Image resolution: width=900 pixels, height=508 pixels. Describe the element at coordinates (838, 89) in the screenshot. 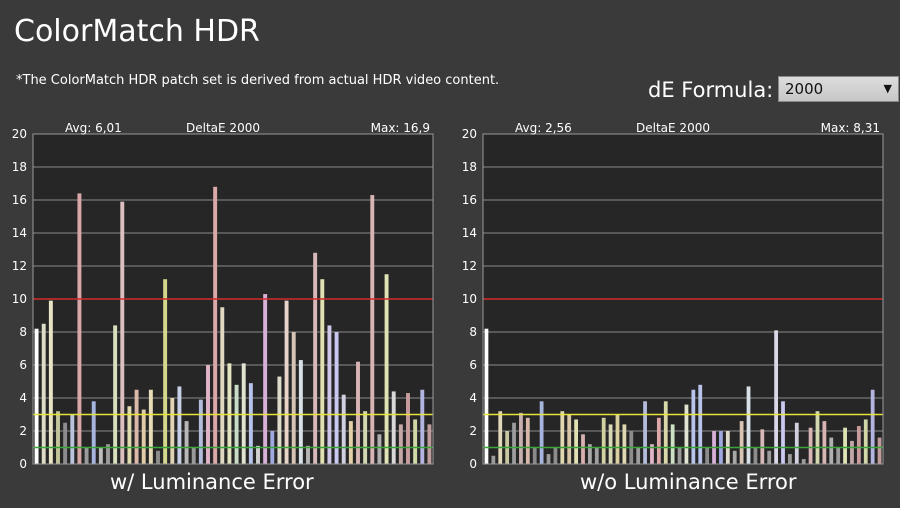

I see `de-formula-select: 2000 ▼` at that location.